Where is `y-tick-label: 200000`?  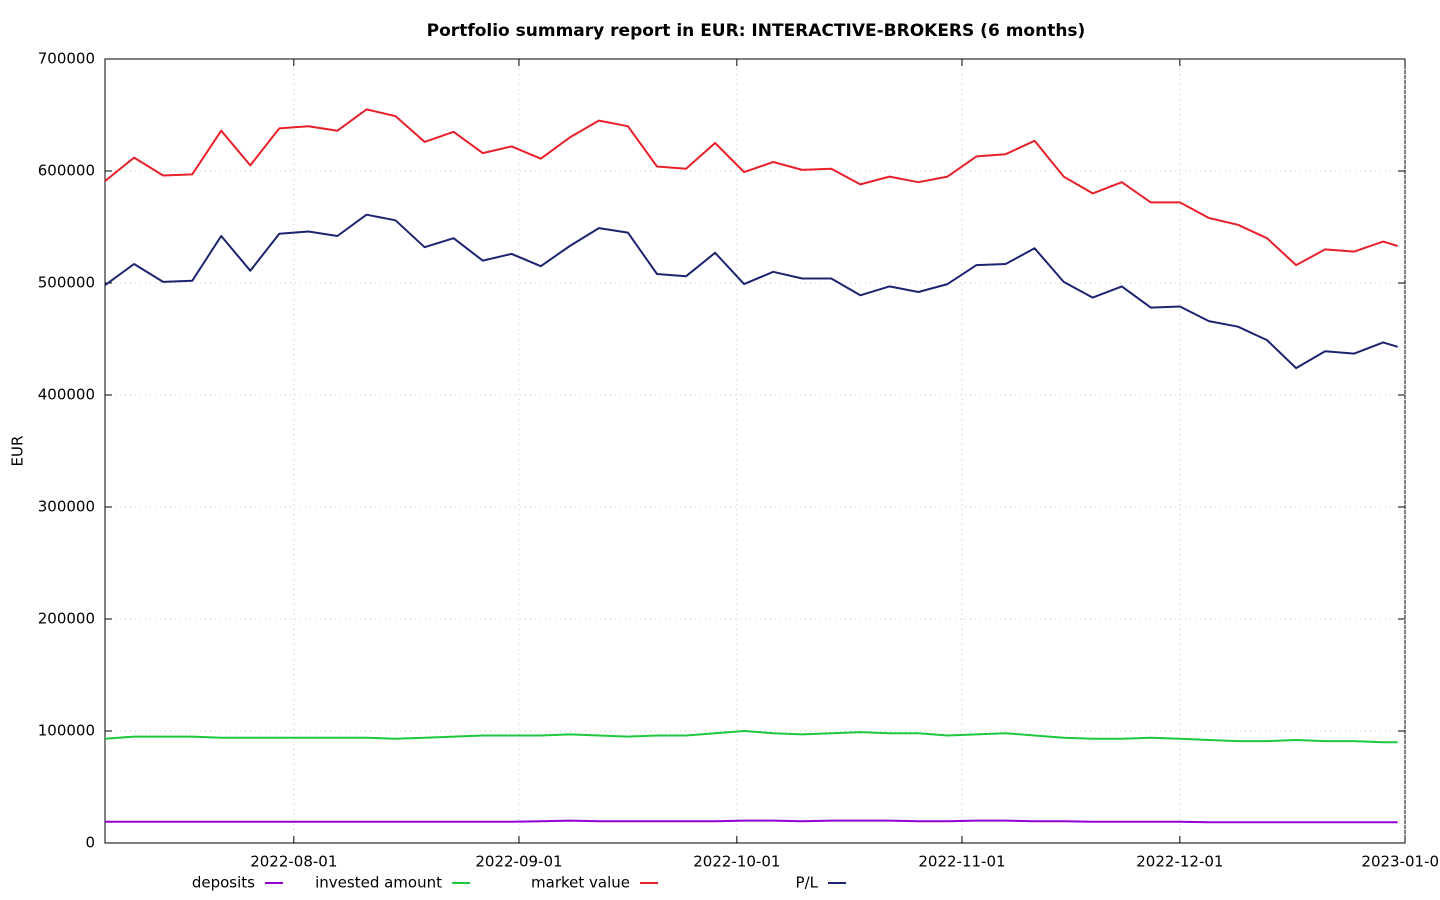
y-tick-label: 200000 is located at coordinates (66, 619).